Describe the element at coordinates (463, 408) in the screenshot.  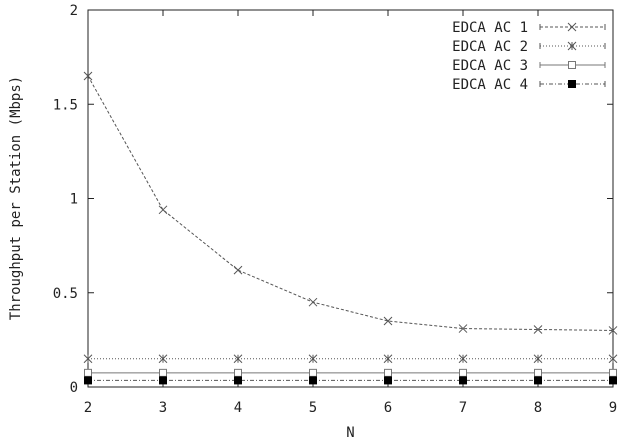
I see `x-tick-label: 7` at that location.